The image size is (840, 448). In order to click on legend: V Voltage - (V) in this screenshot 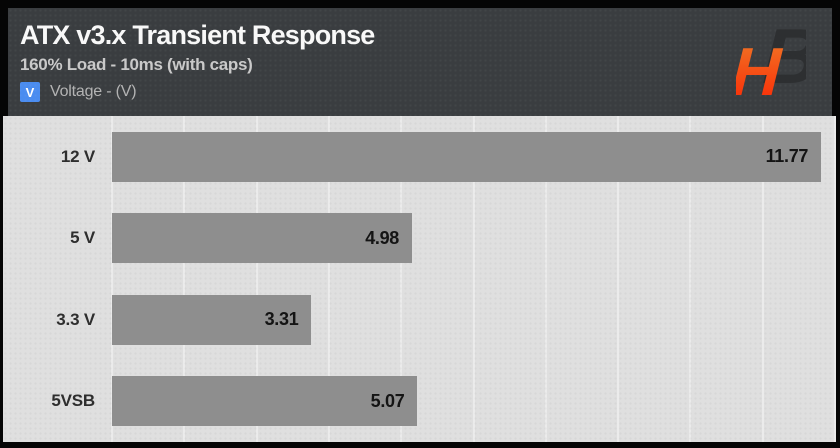, I will do `click(419, 92)`.